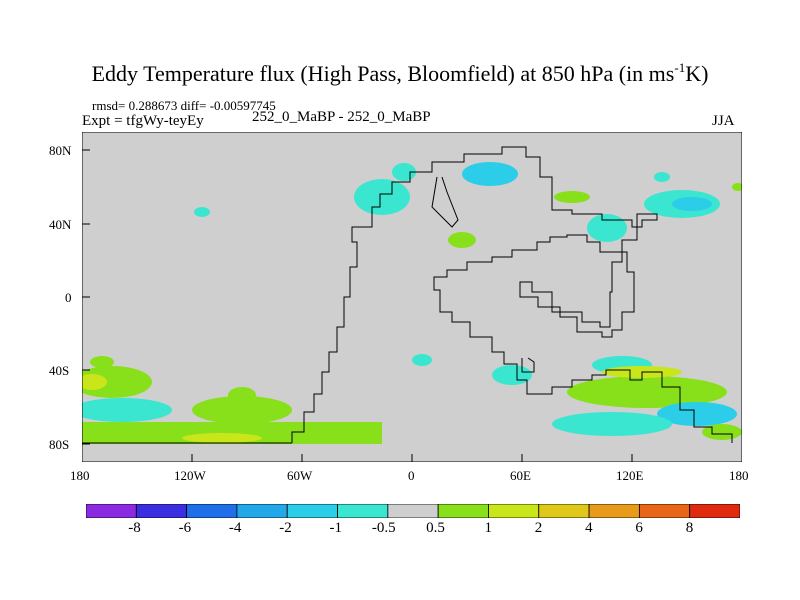 The width and height of the screenshot is (800, 600). Describe the element at coordinates (59, 370) in the screenshot. I see `y-tick-label: 40S` at that location.